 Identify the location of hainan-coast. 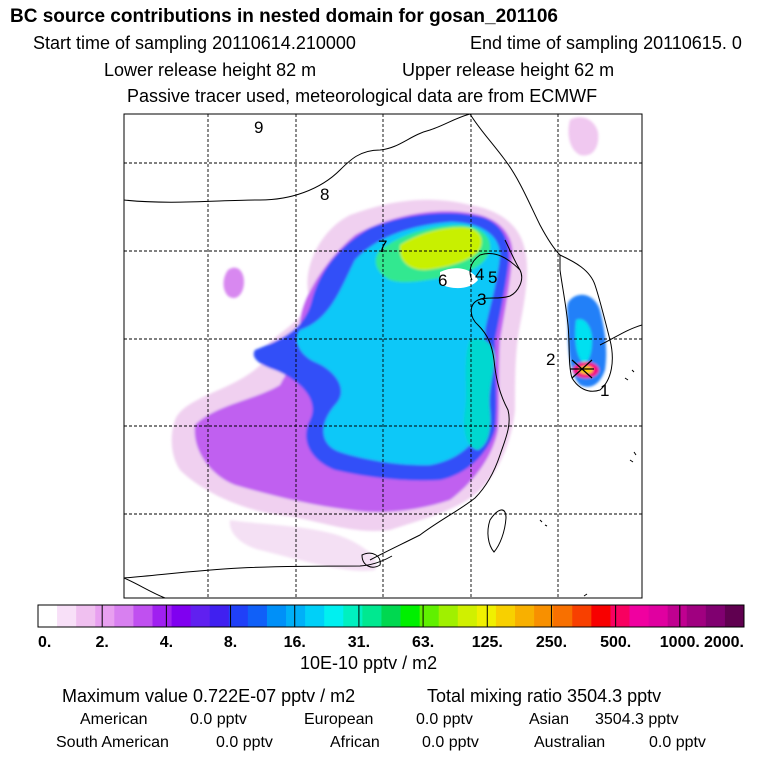
(371, 560).